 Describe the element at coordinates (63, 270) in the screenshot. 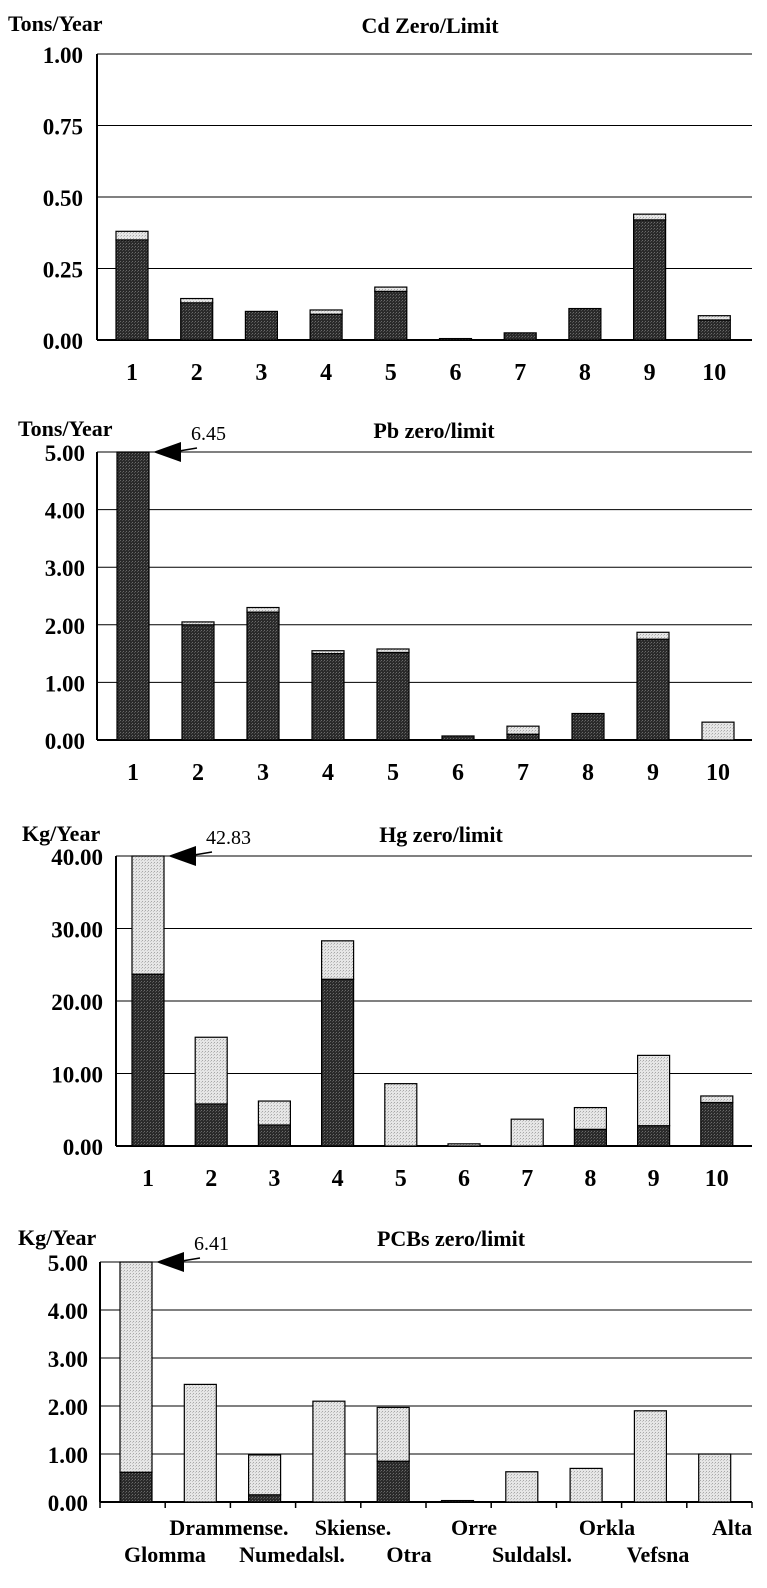

I see `y-tick-label: 0.25` at that location.